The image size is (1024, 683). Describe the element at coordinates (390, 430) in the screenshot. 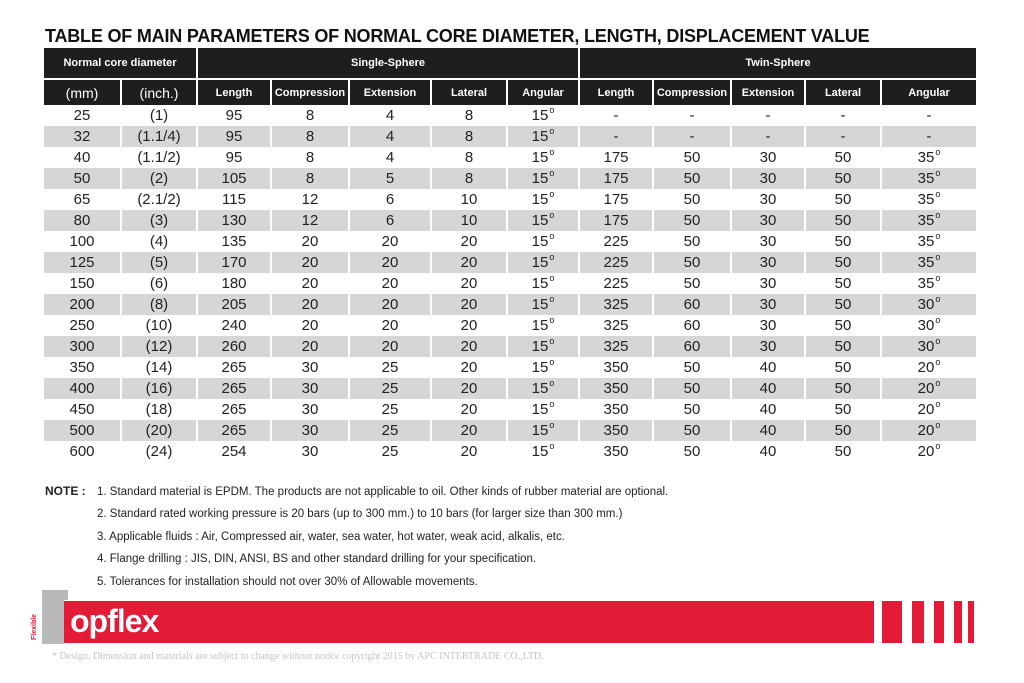

I see `table-cell: 25` at that location.